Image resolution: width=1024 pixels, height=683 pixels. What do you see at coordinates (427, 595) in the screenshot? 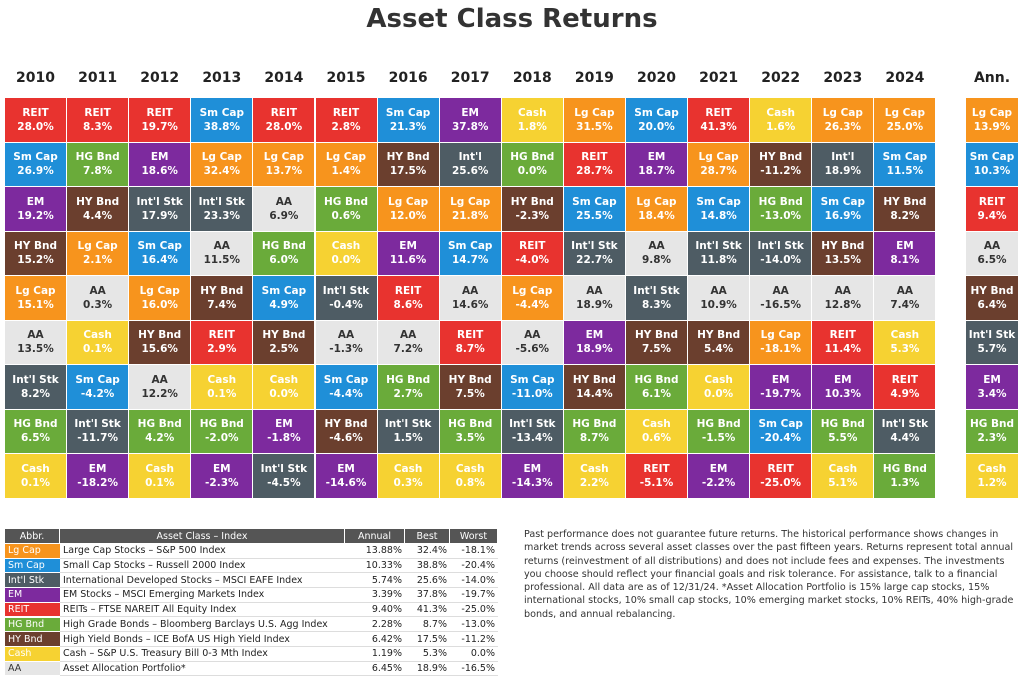
I see `table-cell: 37.8%` at bounding box center [427, 595].